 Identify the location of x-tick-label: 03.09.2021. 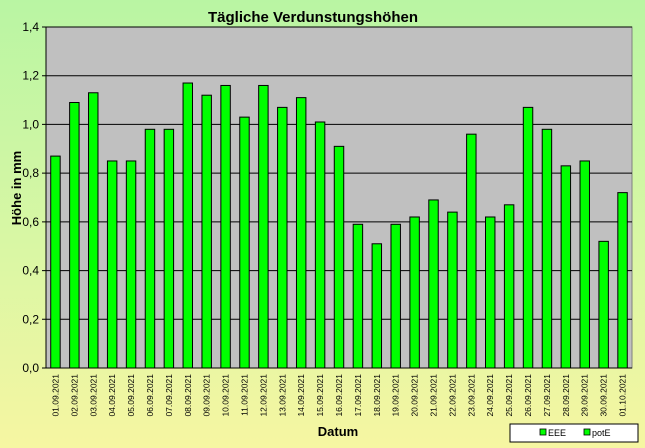
(93, 395).